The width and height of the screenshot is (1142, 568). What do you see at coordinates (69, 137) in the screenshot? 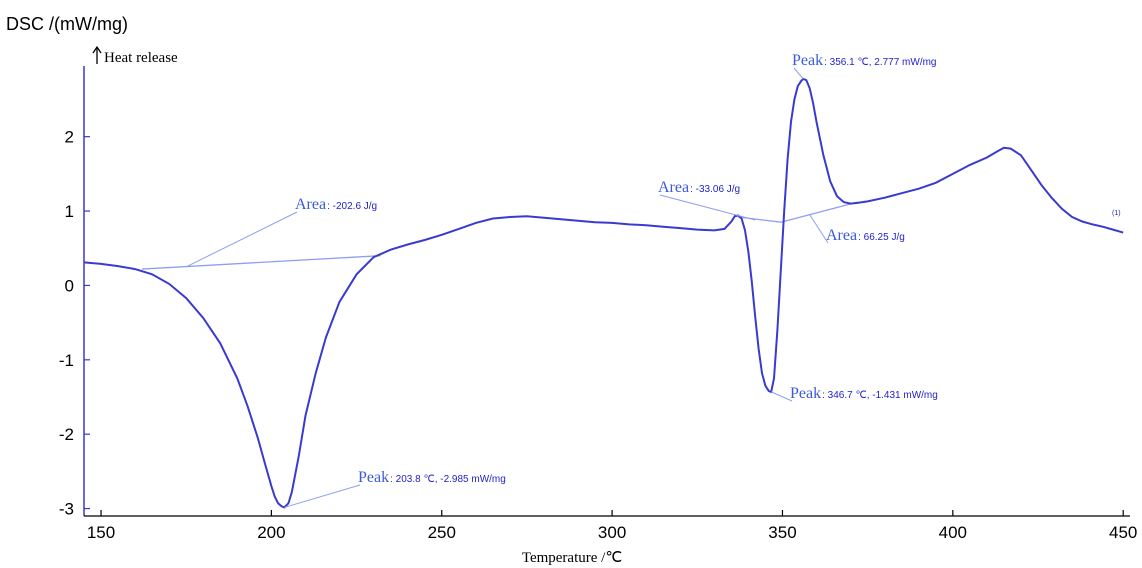
I see `y-tick-label: 2` at bounding box center [69, 137].